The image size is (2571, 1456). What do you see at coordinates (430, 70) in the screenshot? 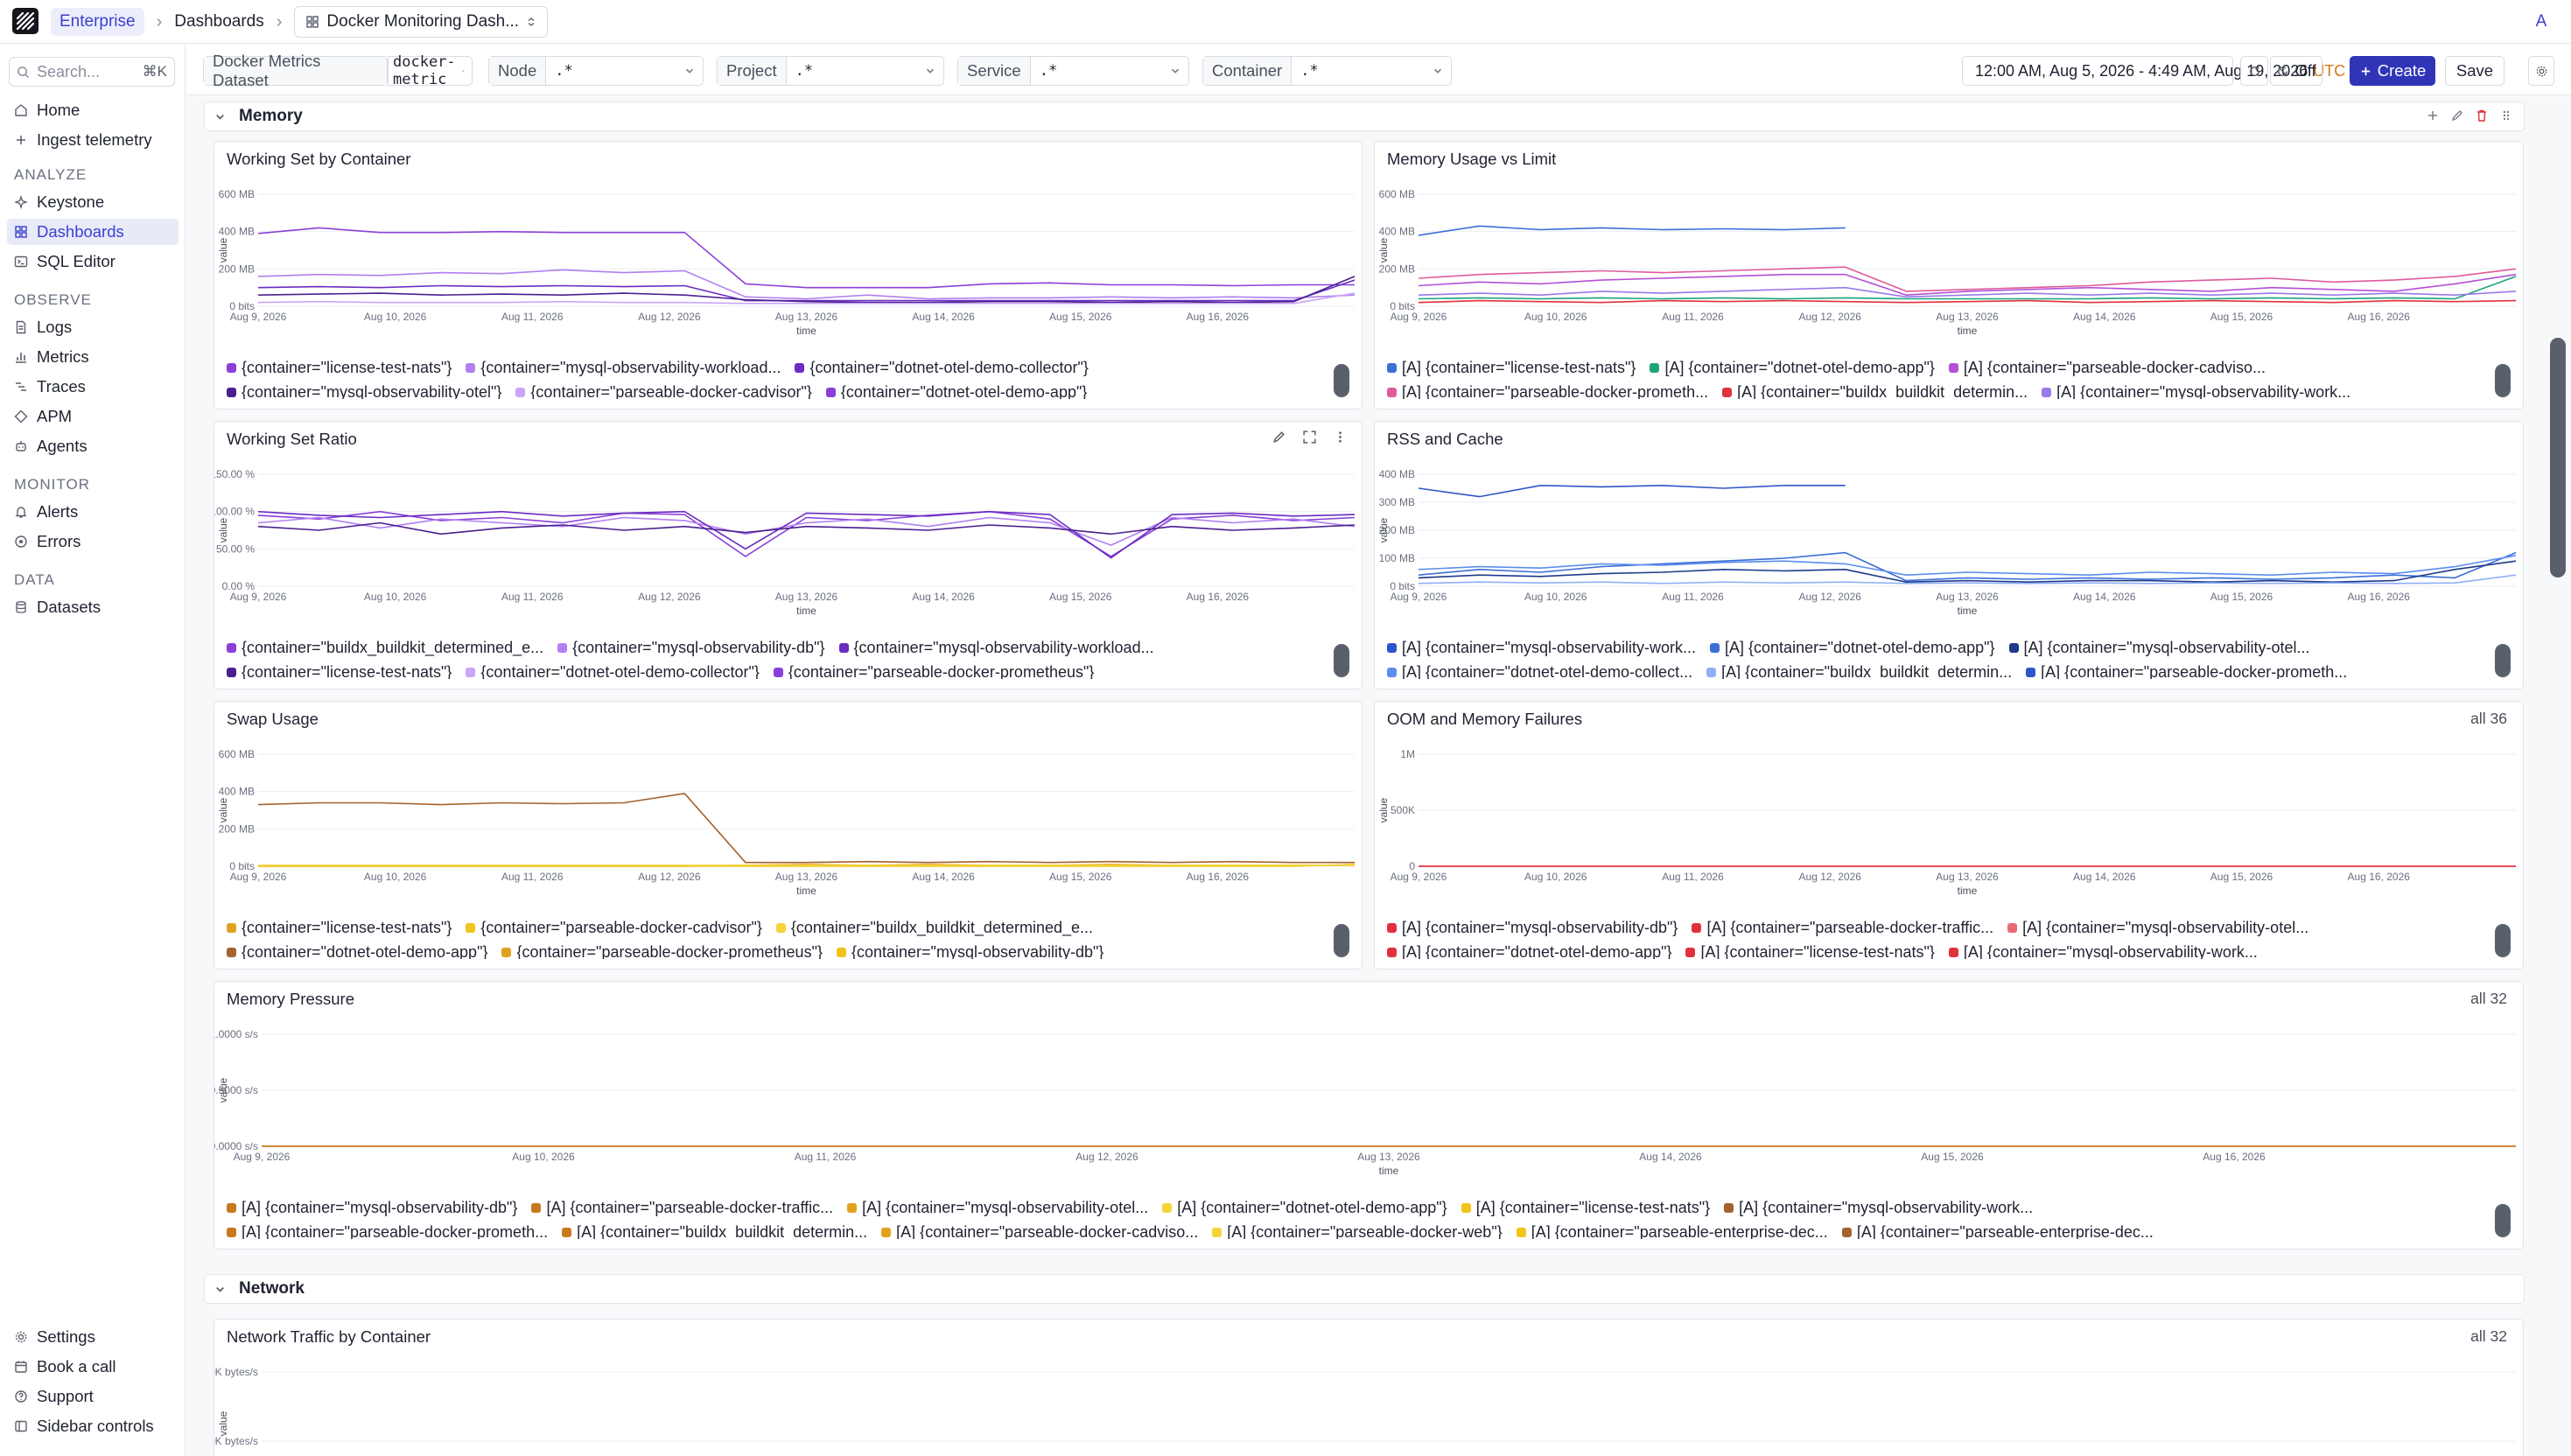
I see `dataset-select: docker-metric` at bounding box center [430, 70].